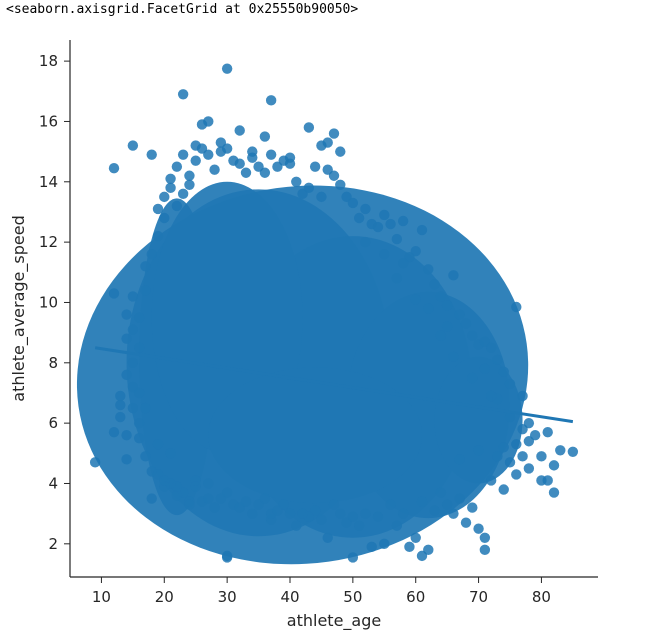 The image size is (652, 637). What do you see at coordinates (289, 597) in the screenshot?
I see `x-tick-label: 40` at bounding box center [289, 597].